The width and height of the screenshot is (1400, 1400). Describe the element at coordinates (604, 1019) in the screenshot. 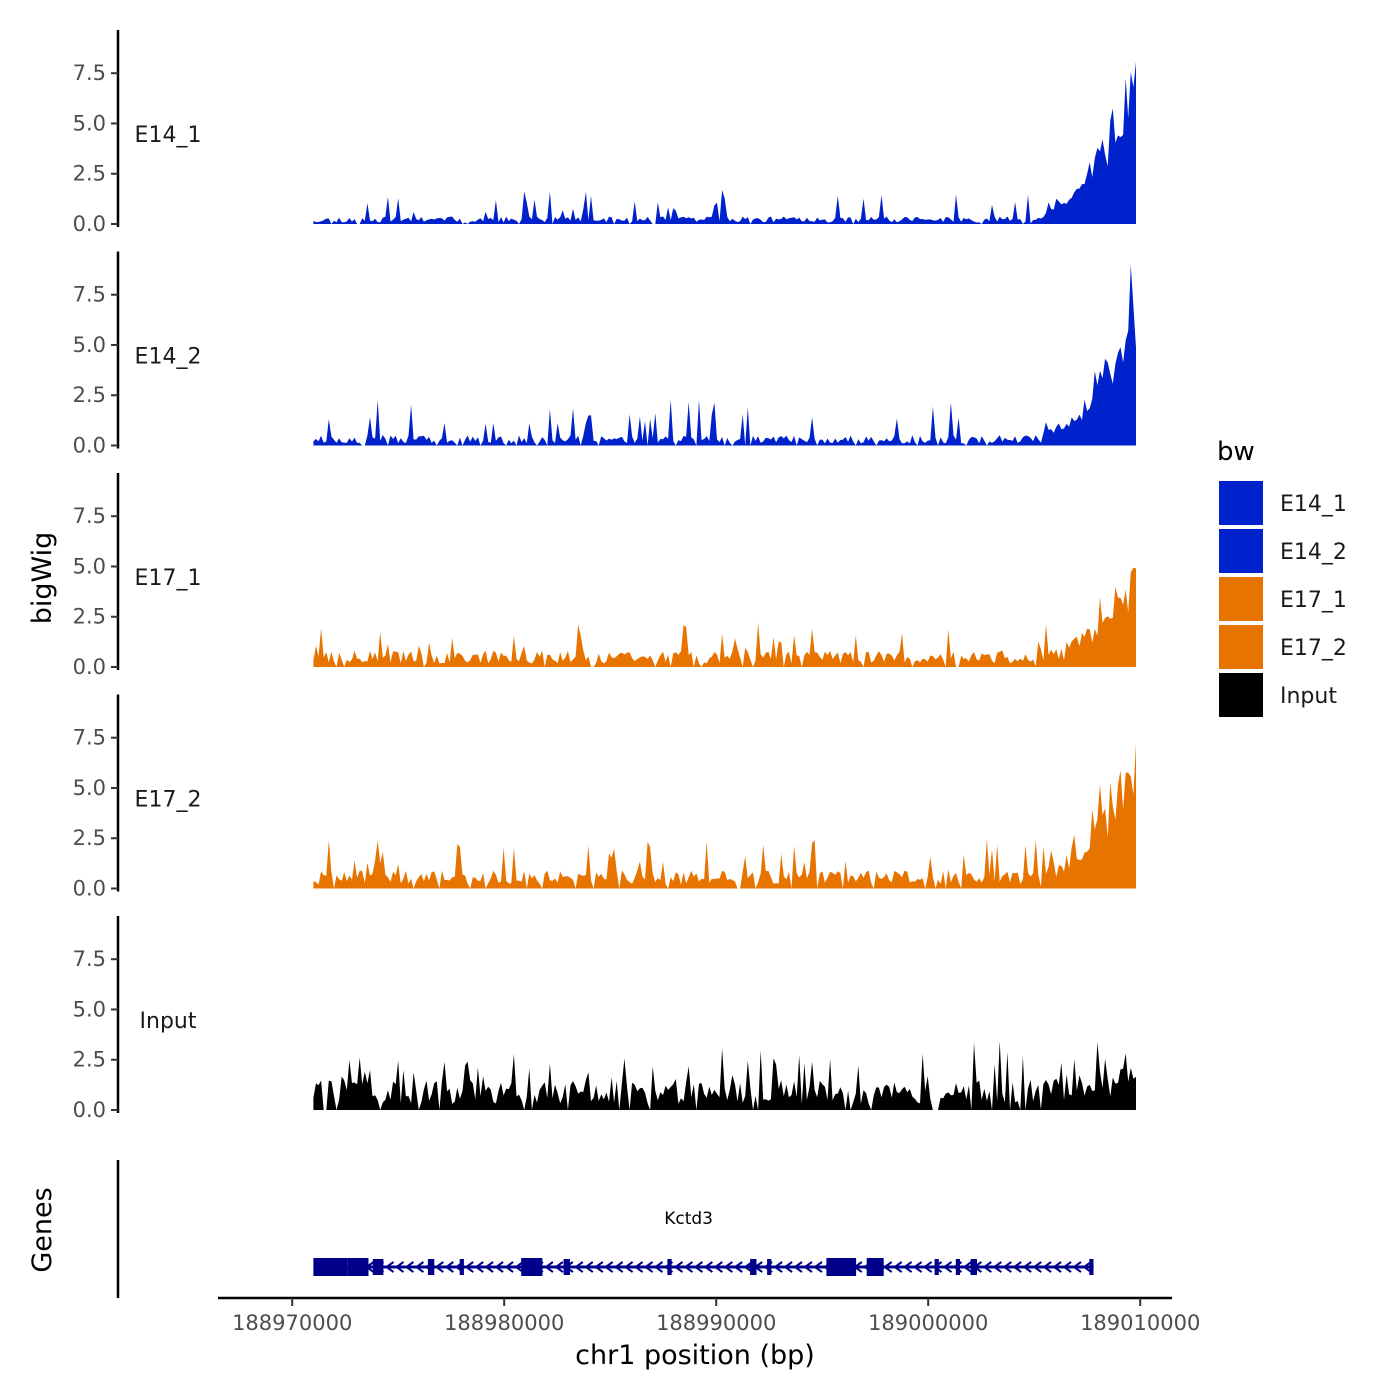

I see `track-input: 0.0 2.5 5.0 7.5 Input` at that location.